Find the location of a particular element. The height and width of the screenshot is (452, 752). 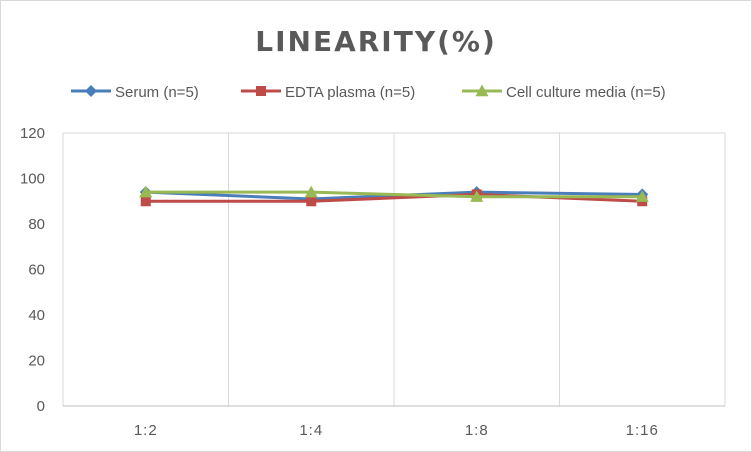

y-tick-label: 0 is located at coordinates (41, 406).